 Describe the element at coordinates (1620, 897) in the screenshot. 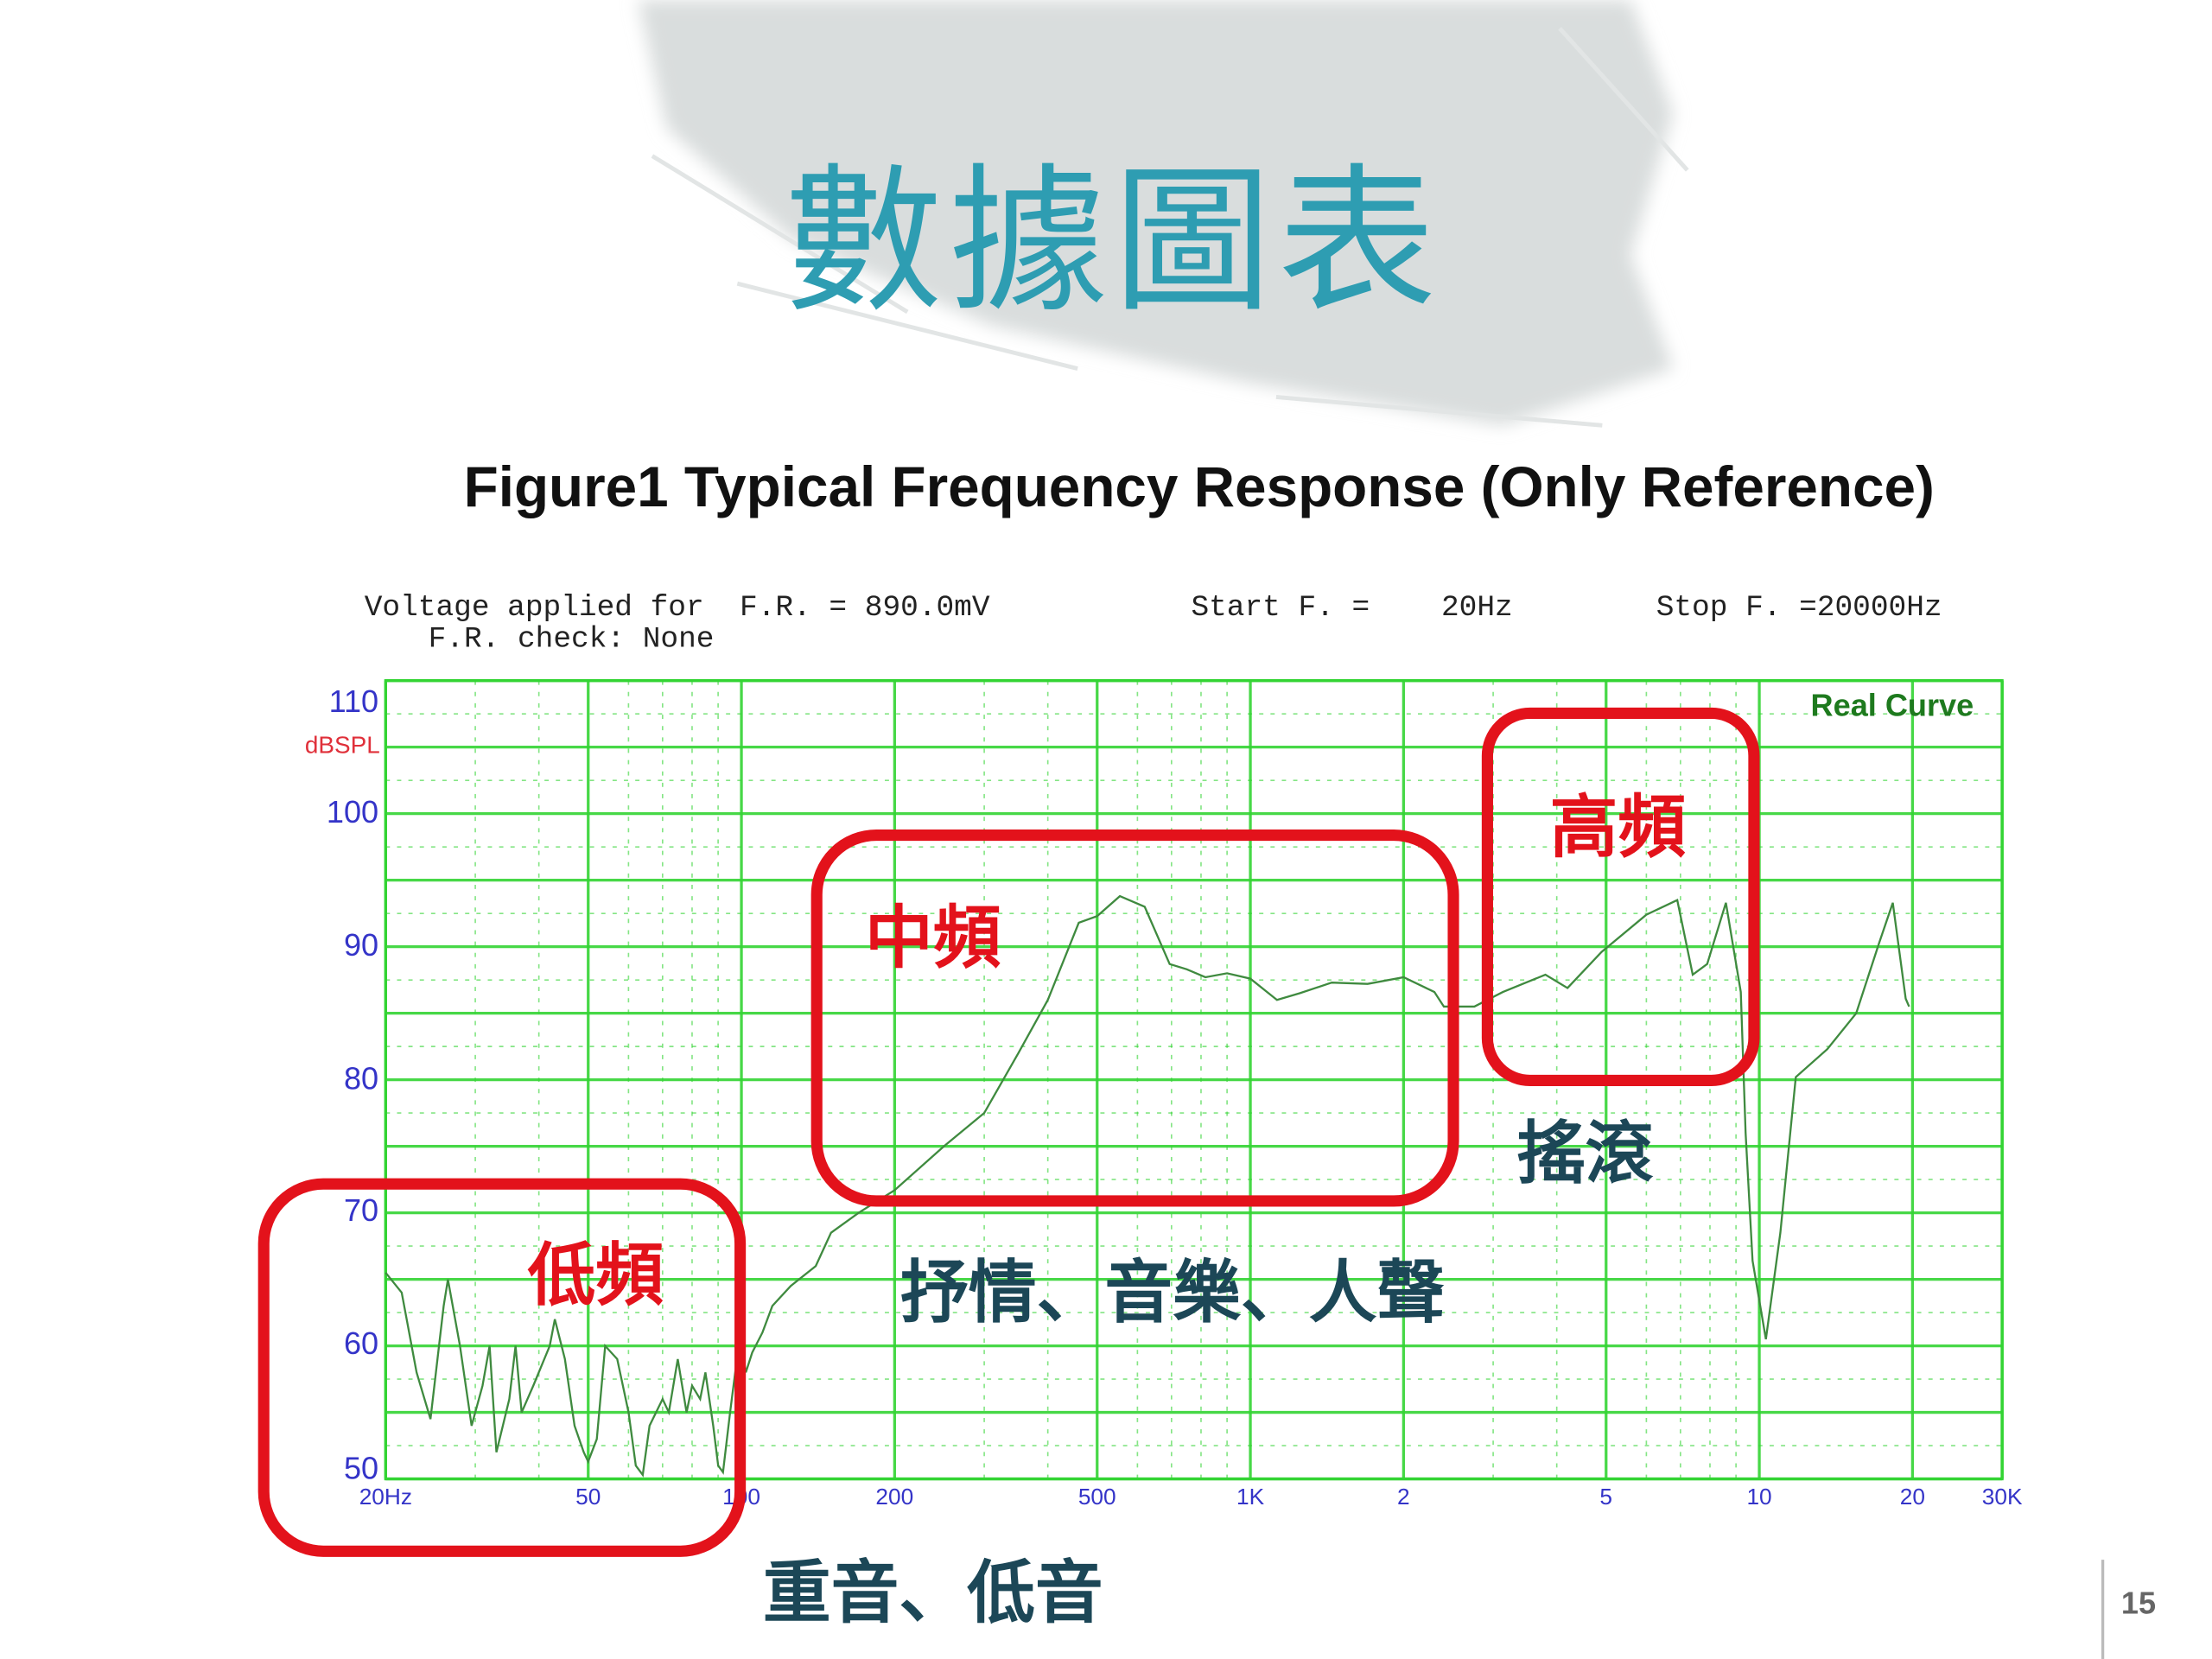

I see `high-frequency-box` at that location.